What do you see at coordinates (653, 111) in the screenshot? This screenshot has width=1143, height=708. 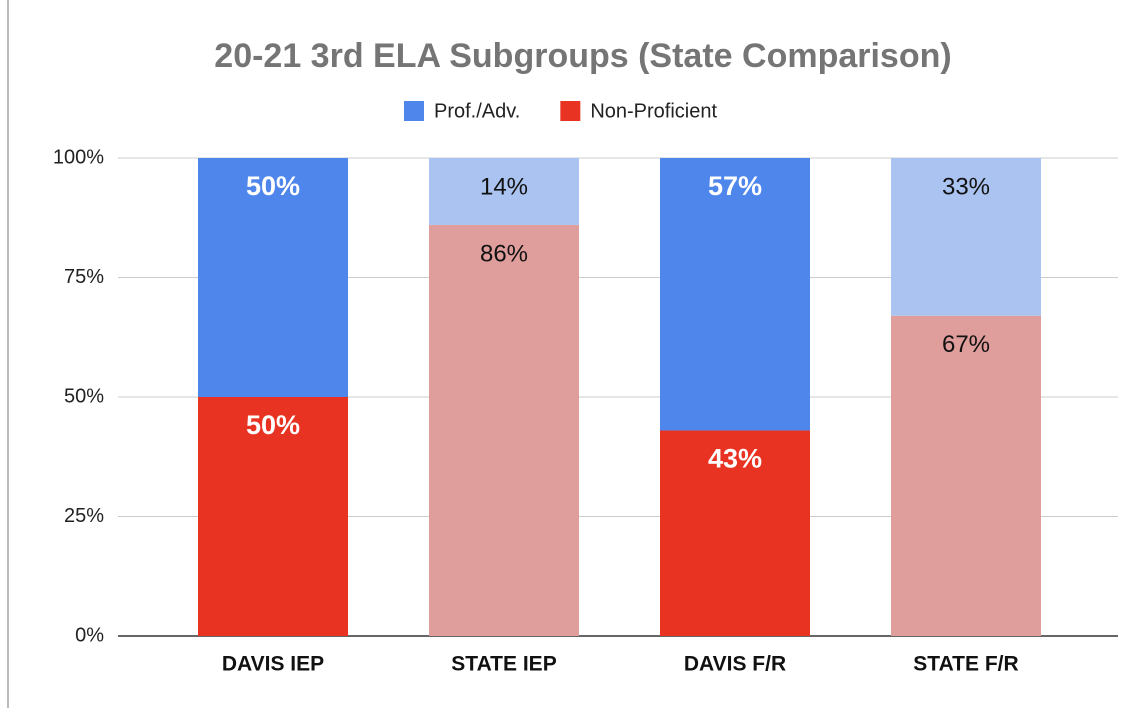 I see `legend-label: Non-Proficient` at bounding box center [653, 111].